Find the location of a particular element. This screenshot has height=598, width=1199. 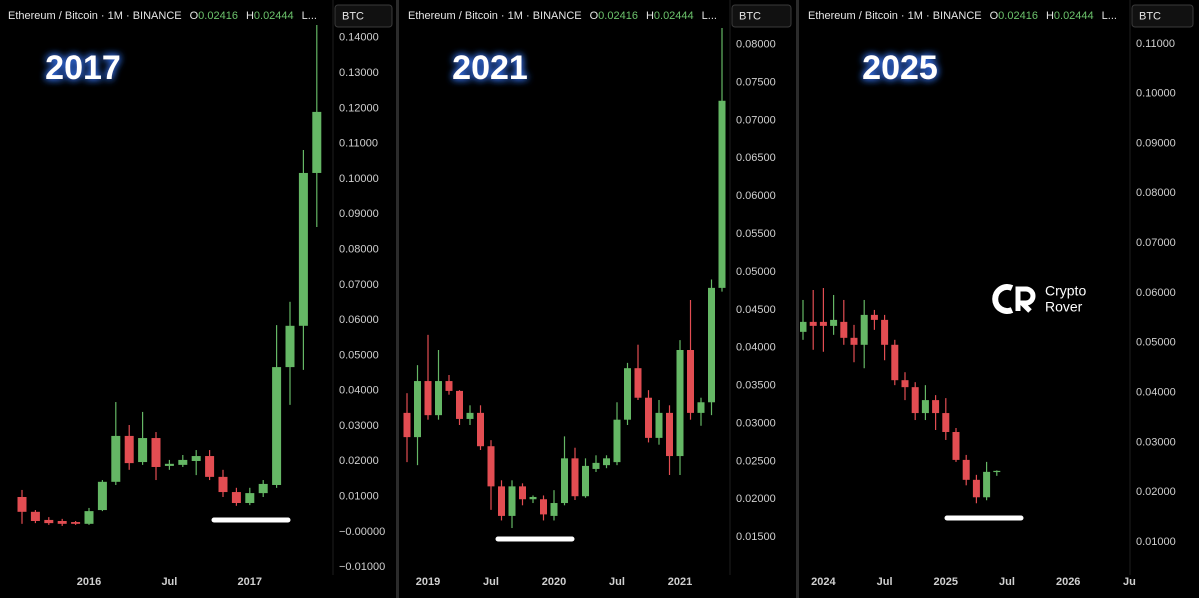

logo-r is located at coordinates (1025, 299).